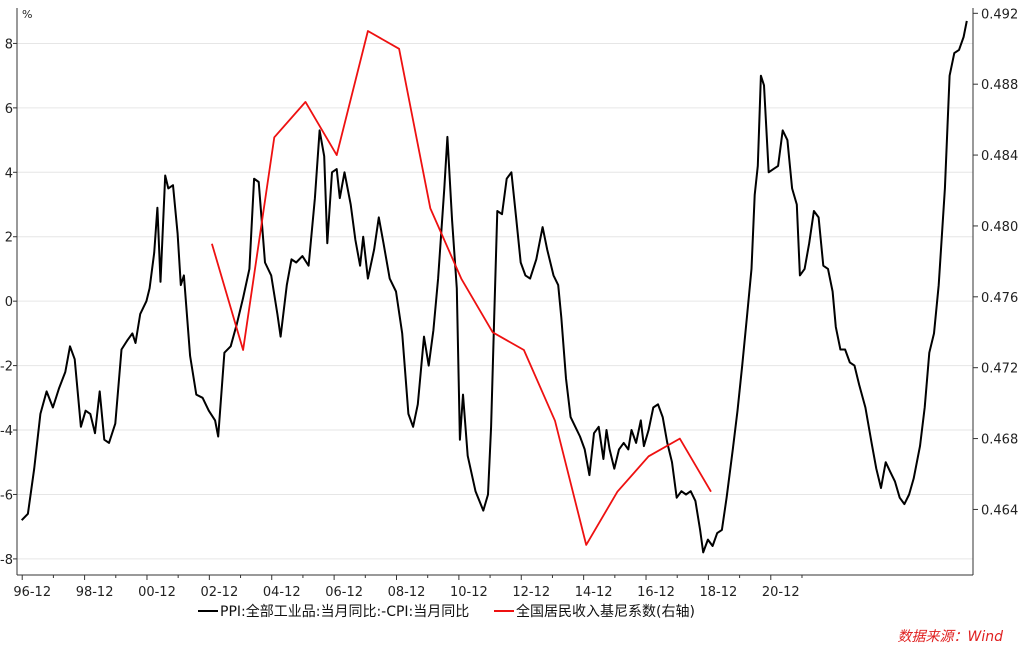  What do you see at coordinates (32, 592) in the screenshot?
I see `x-tick-label: 96-12` at bounding box center [32, 592].